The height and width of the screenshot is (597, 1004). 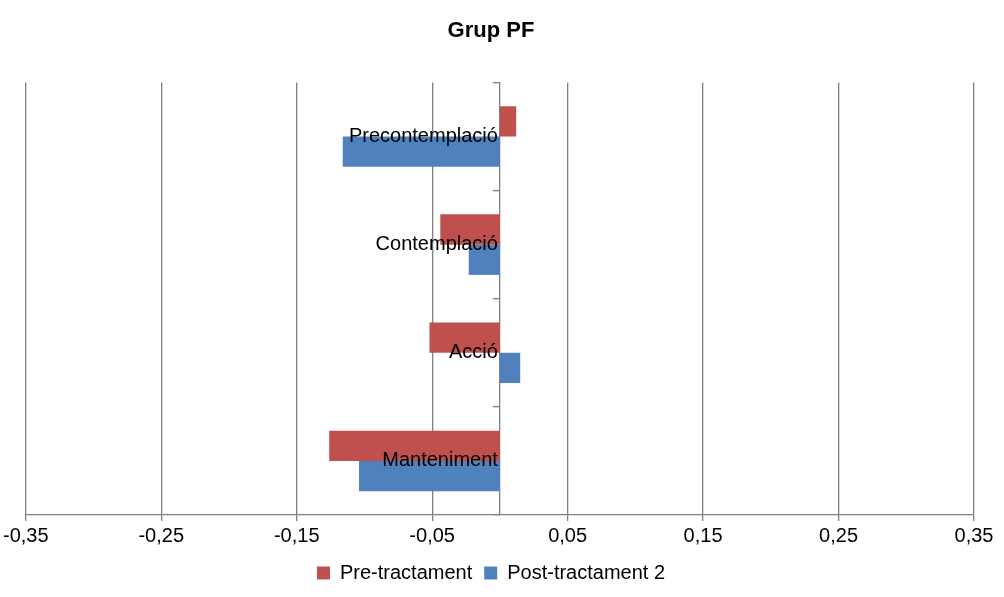 What do you see at coordinates (406, 571) in the screenshot?
I see `legend-label: Pre-tractament` at bounding box center [406, 571].